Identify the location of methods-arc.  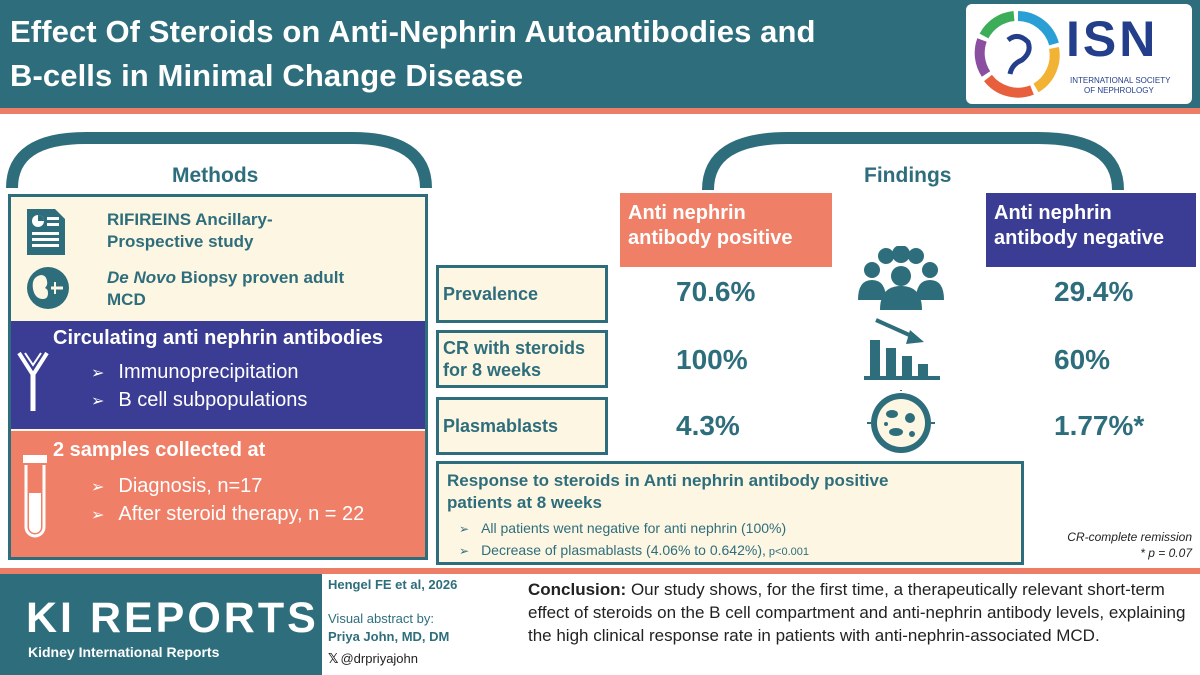
(219, 160).